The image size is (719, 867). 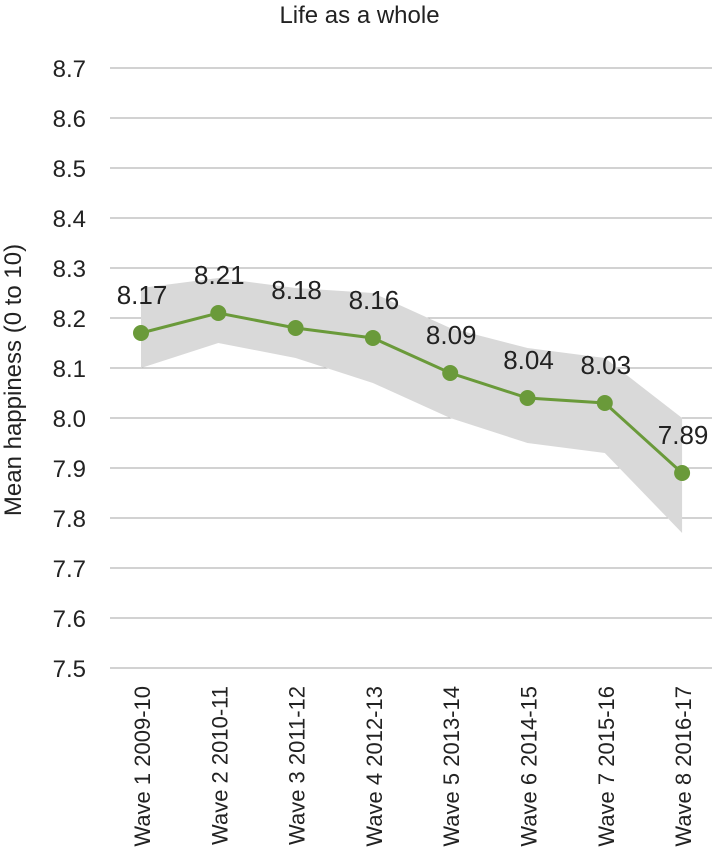 What do you see at coordinates (683, 766) in the screenshot?
I see `x-tick-label: Wave 8 2016-17` at bounding box center [683, 766].